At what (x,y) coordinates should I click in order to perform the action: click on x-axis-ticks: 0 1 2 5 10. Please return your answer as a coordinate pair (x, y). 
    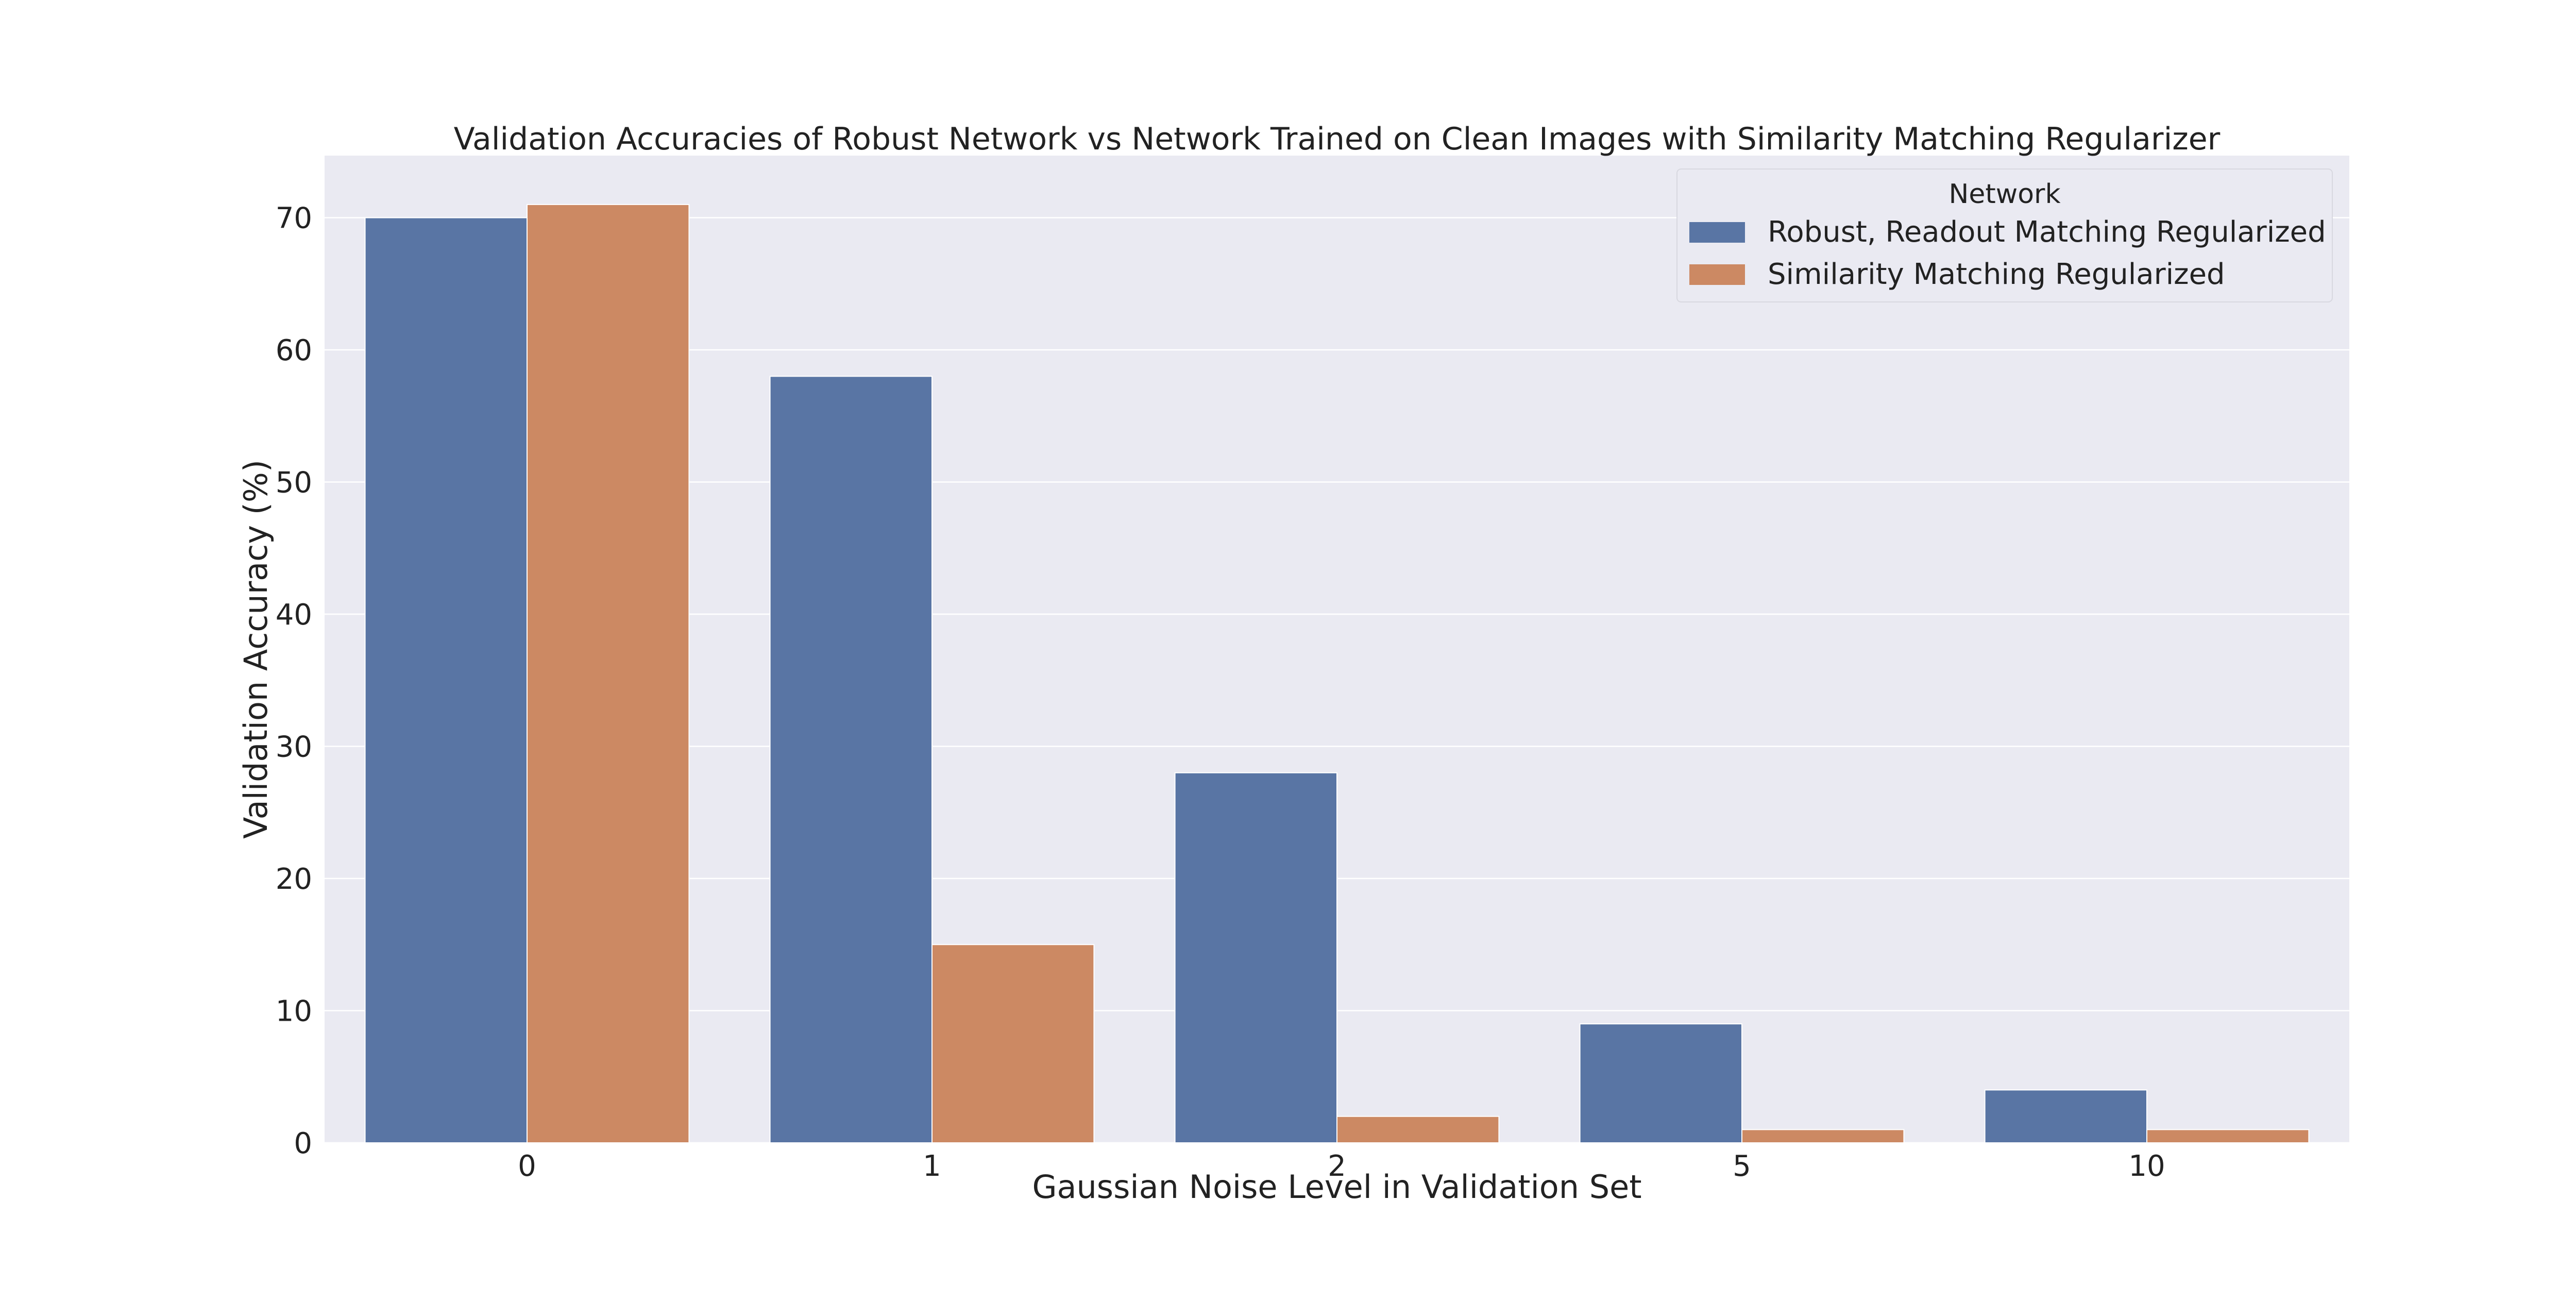
    Looking at the image, I should click on (1341, 1166).